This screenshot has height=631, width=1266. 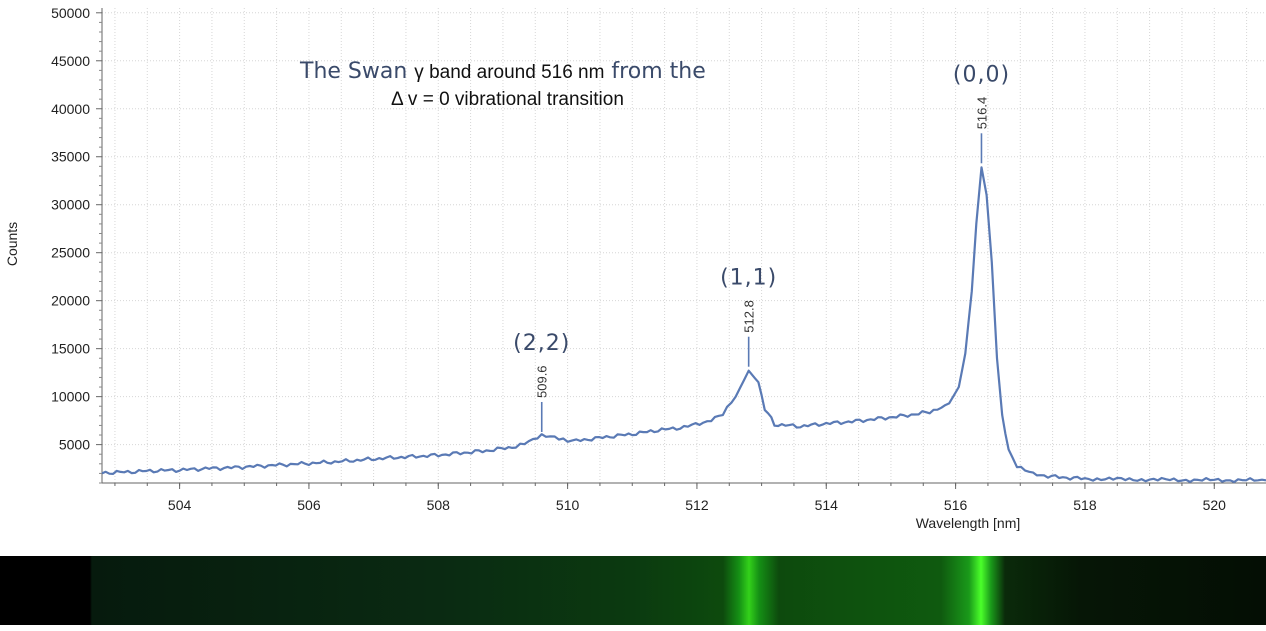 What do you see at coordinates (654, 71) in the screenshot?
I see `title-part-4: from the` at bounding box center [654, 71].